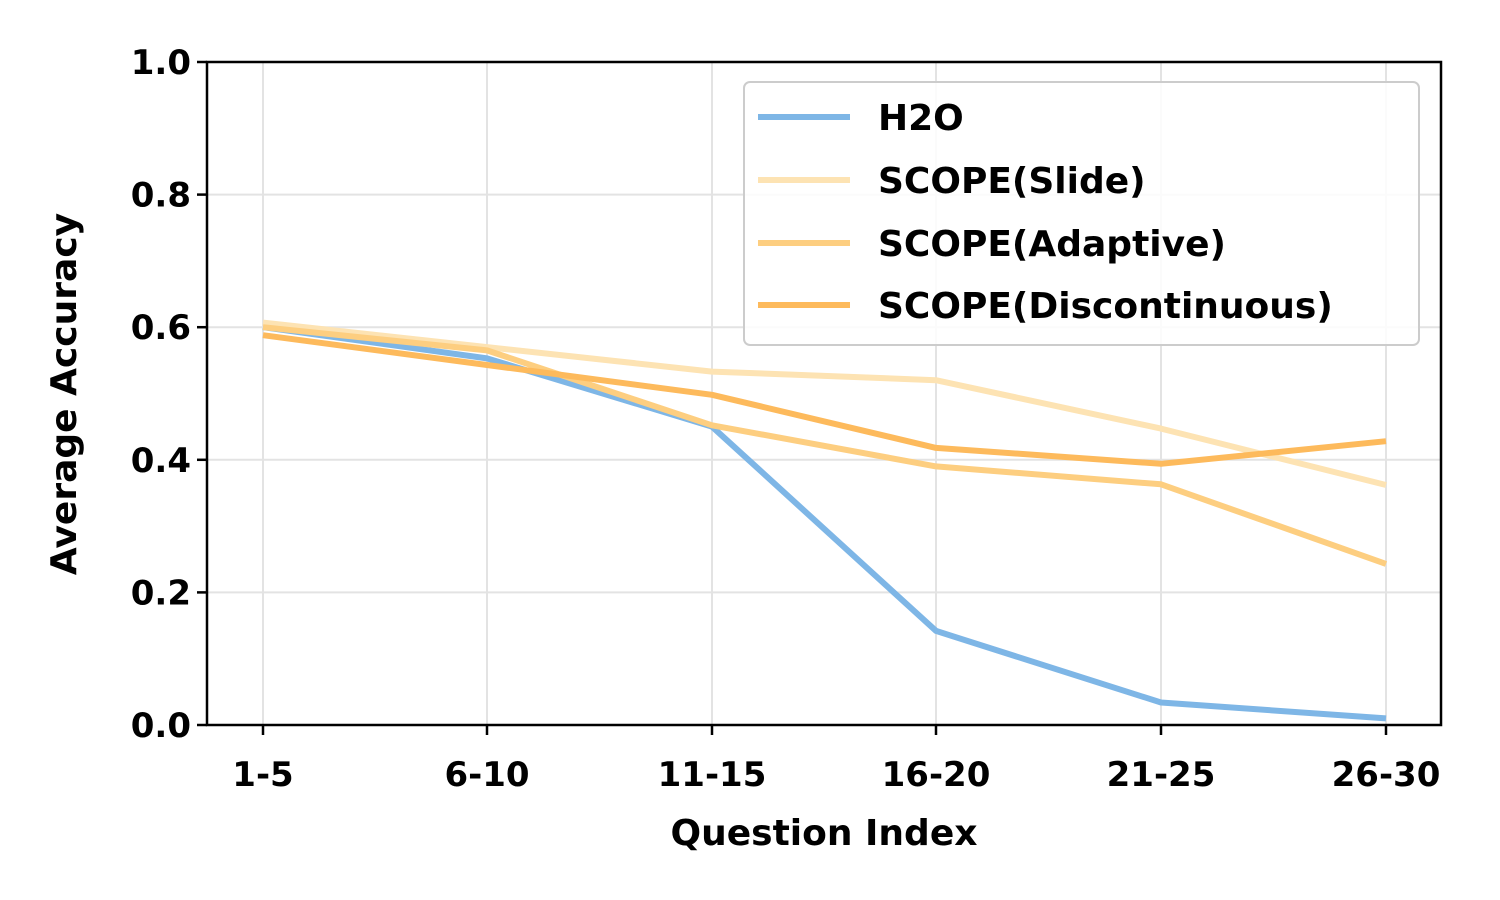 This screenshot has width=1500, height=900. I want to click on x-tick-label: 16-20, so click(936, 775).